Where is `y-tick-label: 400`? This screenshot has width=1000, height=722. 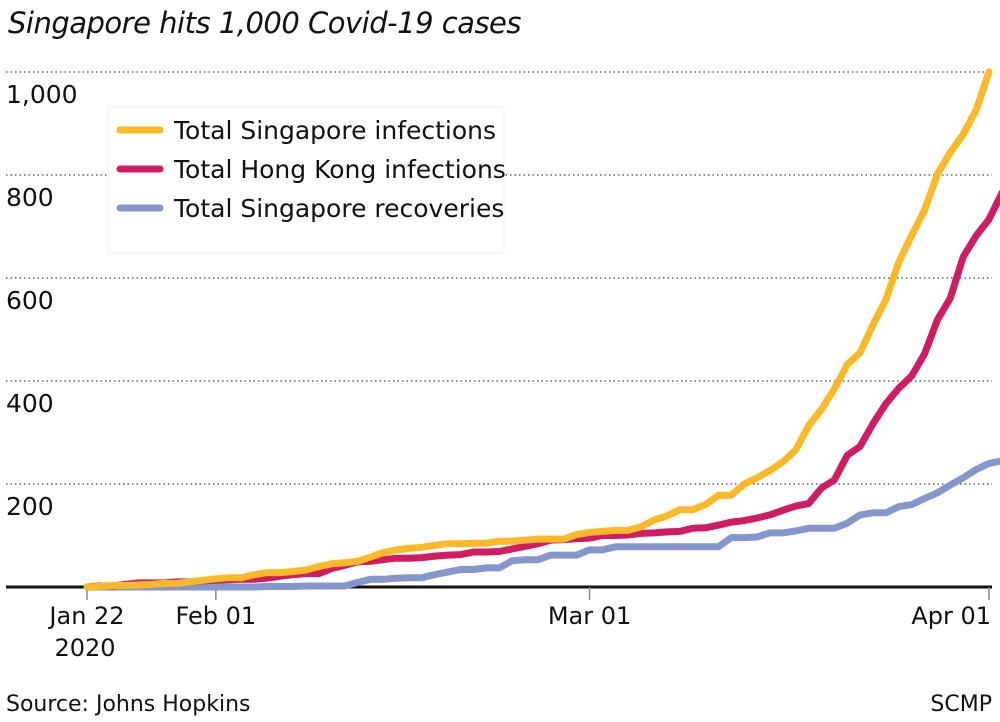
y-tick-label: 400 is located at coordinates (30, 403).